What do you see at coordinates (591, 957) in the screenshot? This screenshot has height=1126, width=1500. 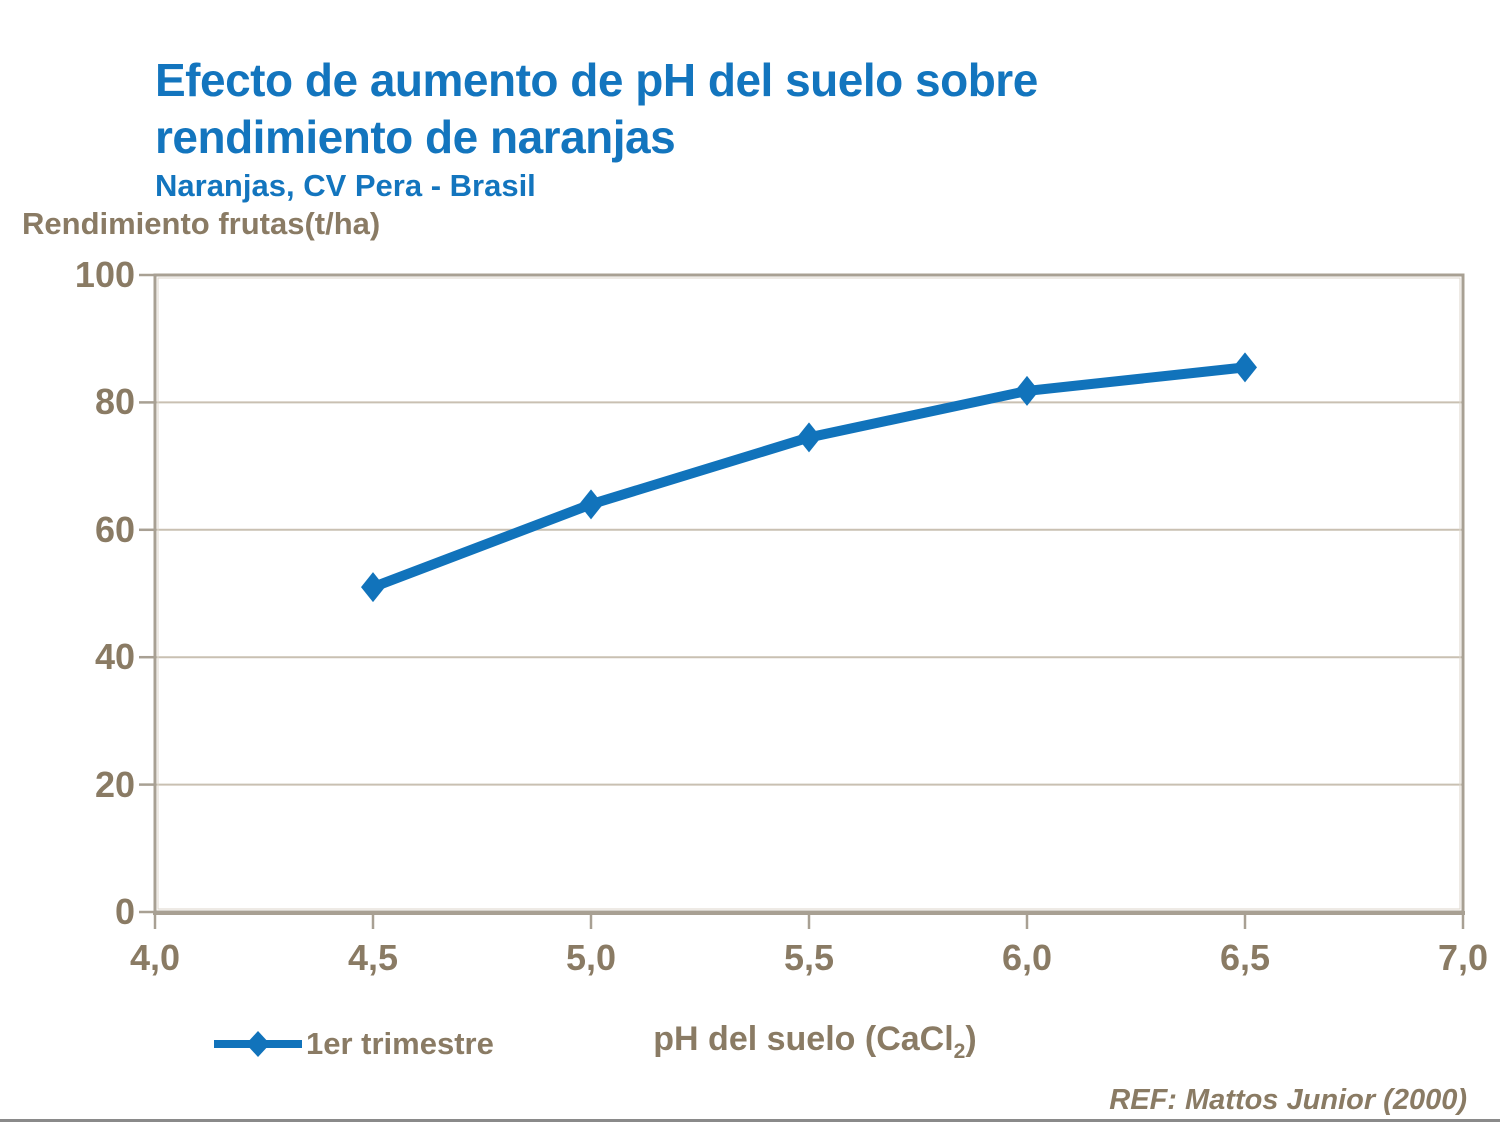 I see `x-tick-label-5,0: 5,0` at bounding box center [591, 957].